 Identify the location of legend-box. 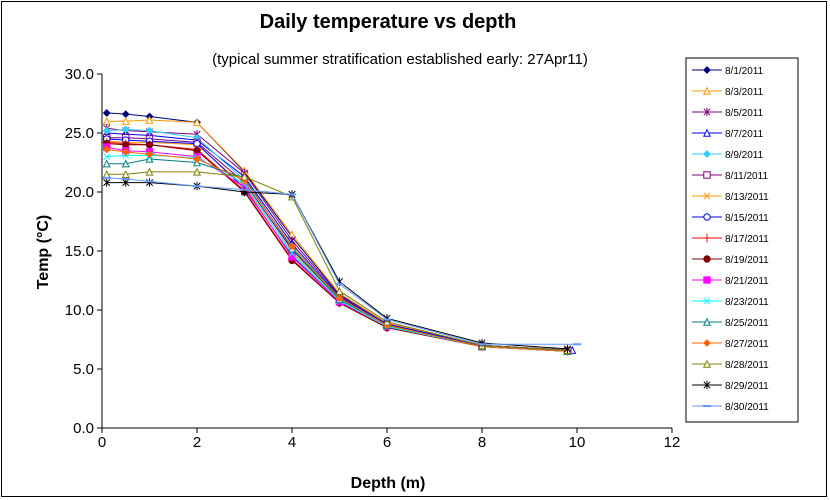
(742, 240).